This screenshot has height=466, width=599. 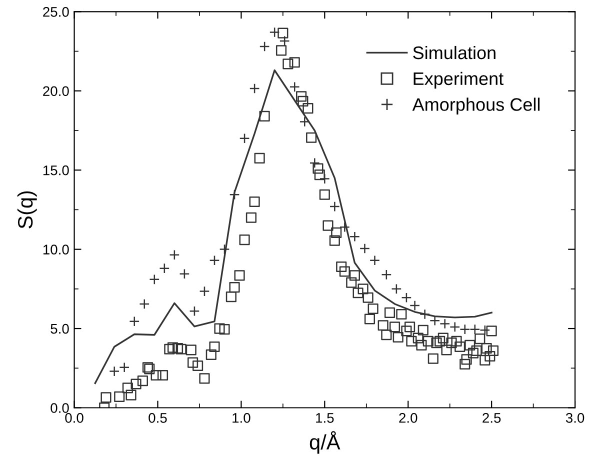 I want to click on legend-label: Amorphous Cell, so click(x=476, y=106).